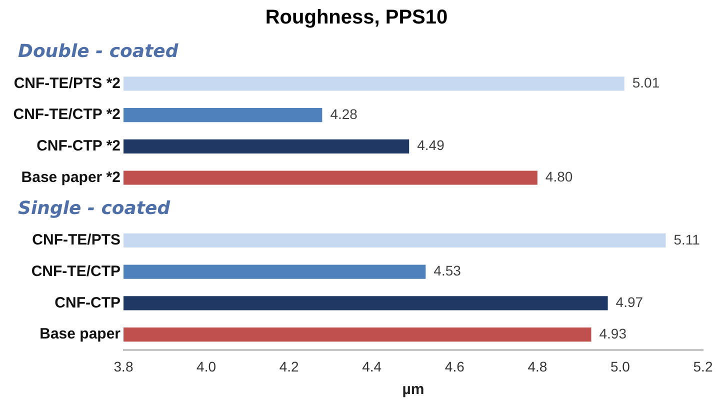 The height and width of the screenshot is (405, 723). What do you see at coordinates (99, 51) in the screenshot?
I see `text: Double - coated` at bounding box center [99, 51].